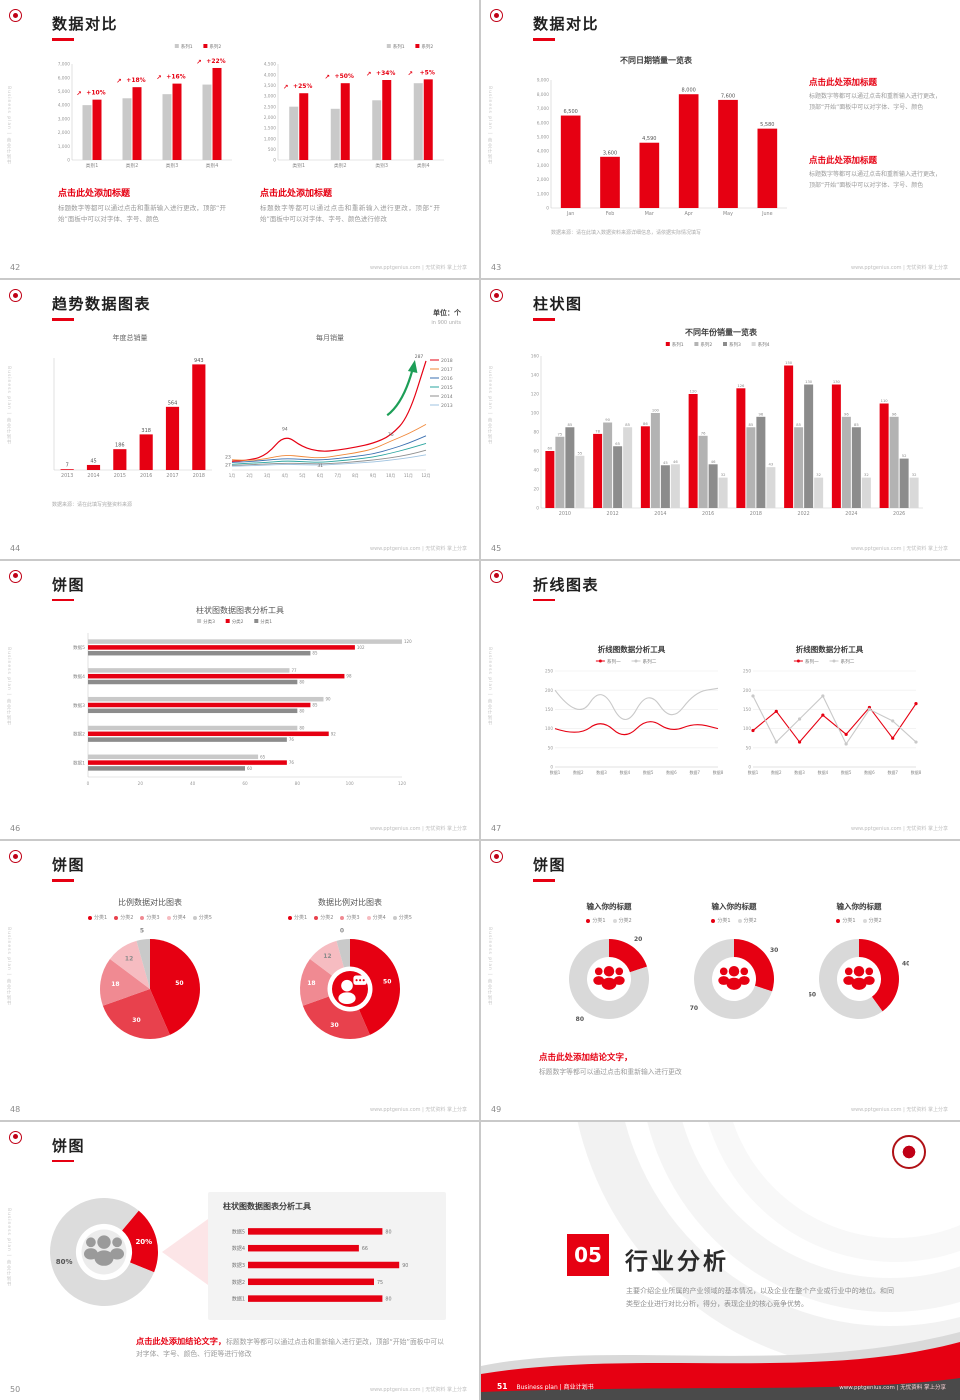 The image size is (960, 1400). I want to click on slide-title: 饼图, so click(549, 868).